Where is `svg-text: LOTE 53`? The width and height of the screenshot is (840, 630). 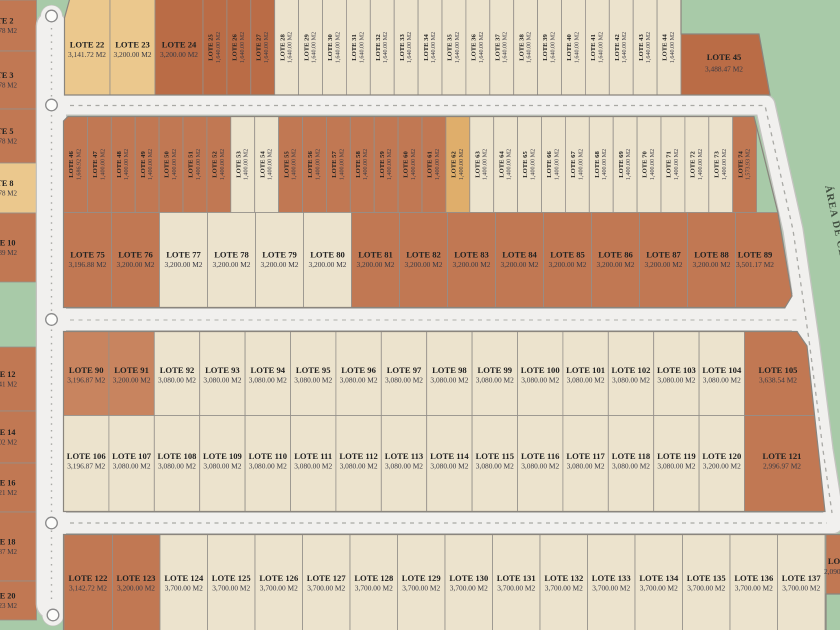 svg-text: LOTE 53 is located at coordinates (238, 164).